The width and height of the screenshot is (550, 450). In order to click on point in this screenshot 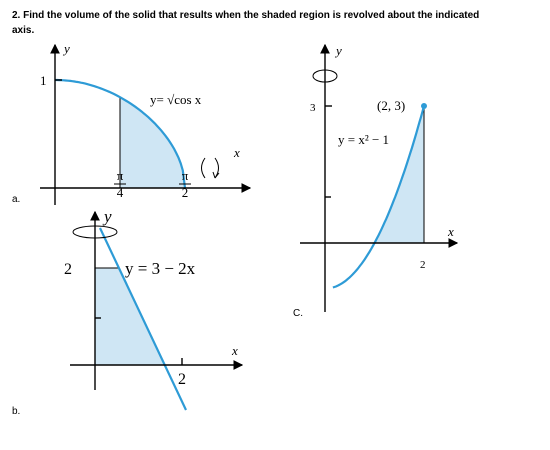, I will do `click(424, 106)`.